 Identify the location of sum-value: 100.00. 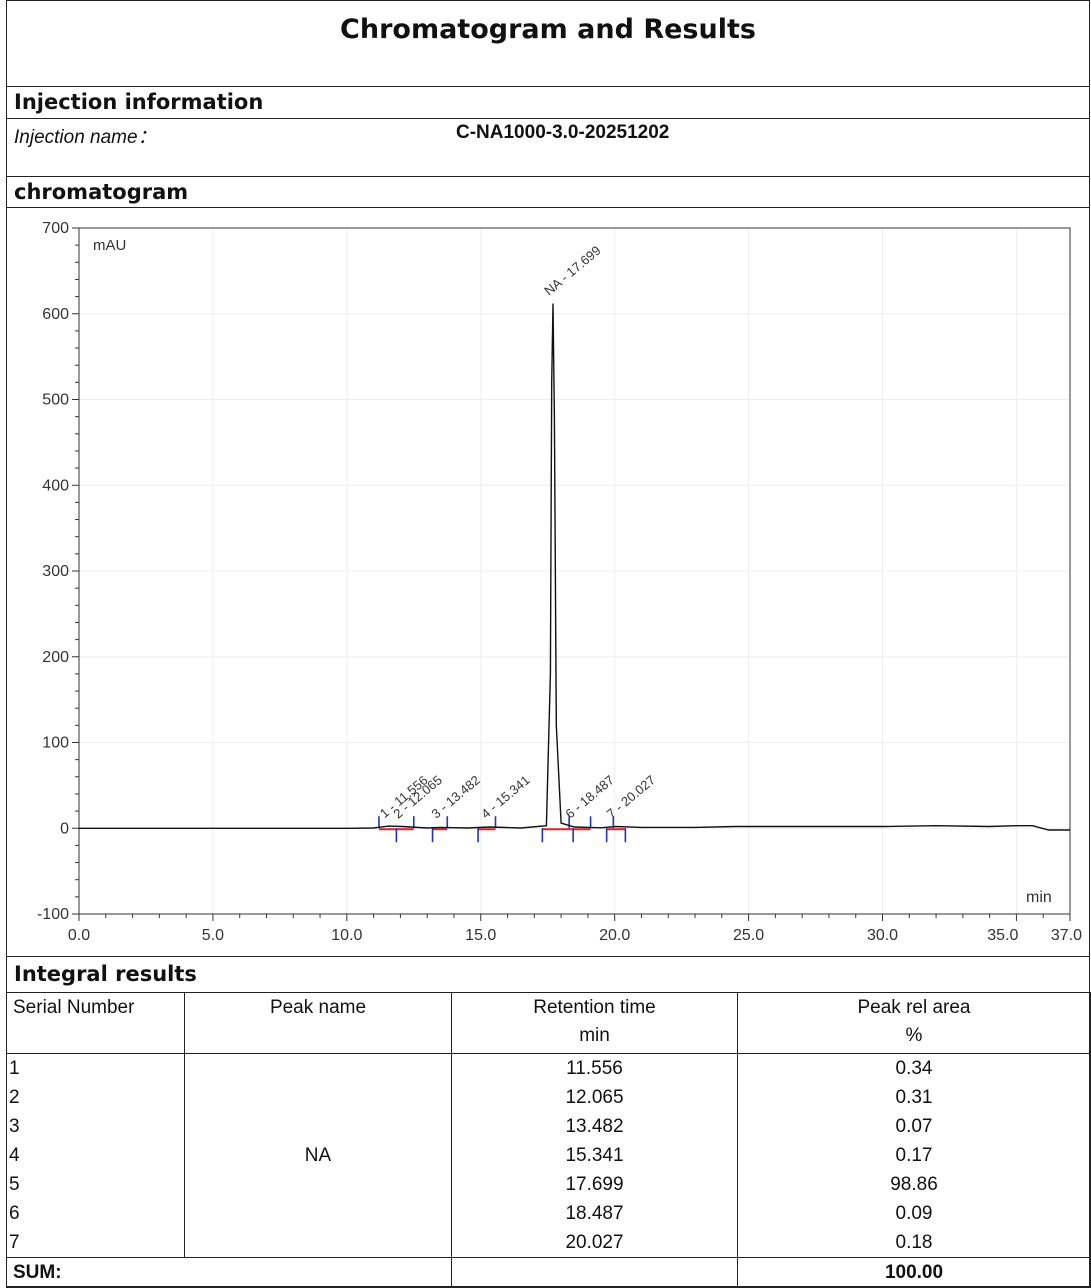
(914, 1272).